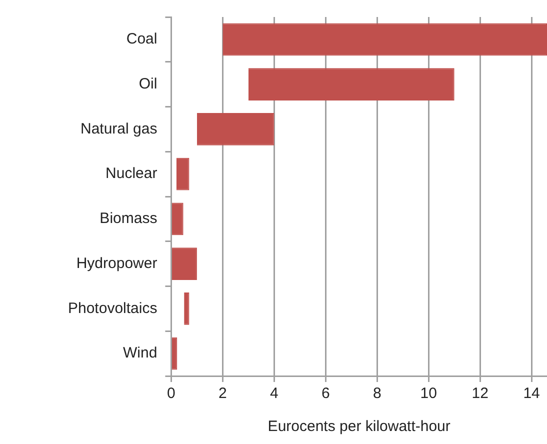 The width and height of the screenshot is (547, 444). What do you see at coordinates (113, 308) in the screenshot?
I see `y-tick-label: Photovoltaics` at bounding box center [113, 308].